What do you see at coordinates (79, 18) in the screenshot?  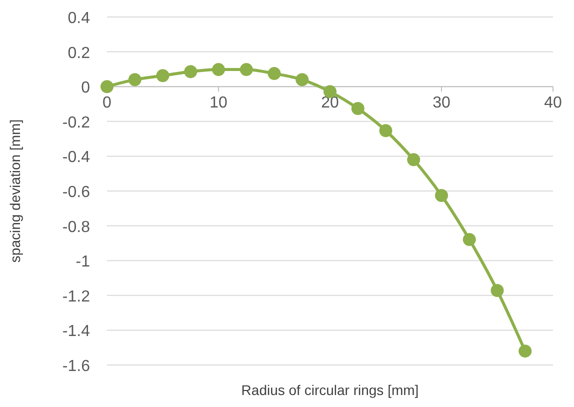 I see `y-tick-label: 0.4` at bounding box center [79, 18].